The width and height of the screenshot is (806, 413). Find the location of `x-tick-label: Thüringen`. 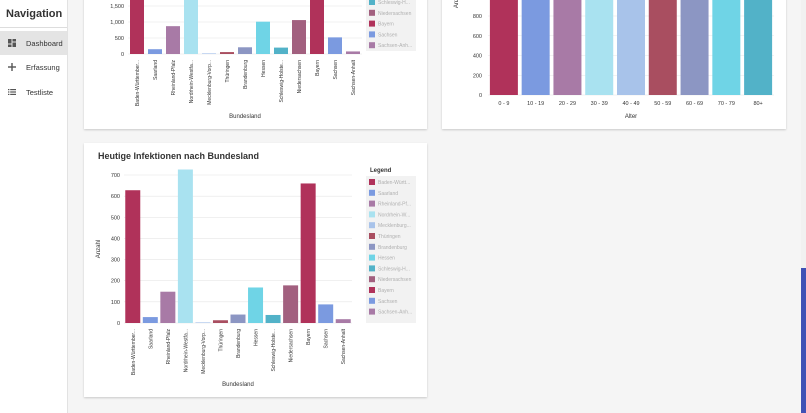

x-tick-label: Thüringen is located at coordinates (228, 71).